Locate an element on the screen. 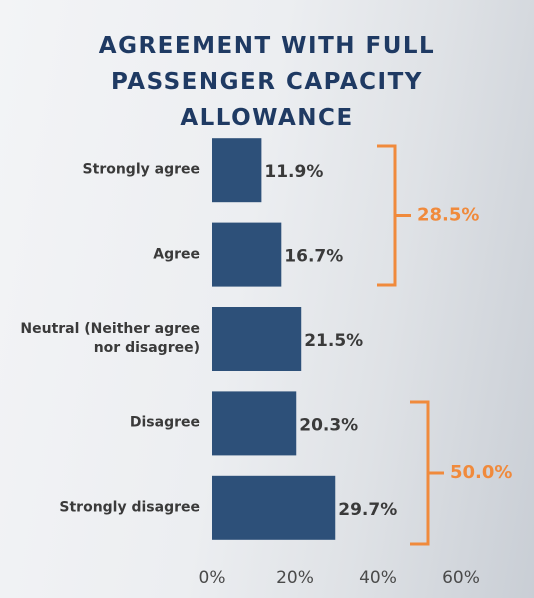  x-tick-label: 20% is located at coordinates (295, 578).